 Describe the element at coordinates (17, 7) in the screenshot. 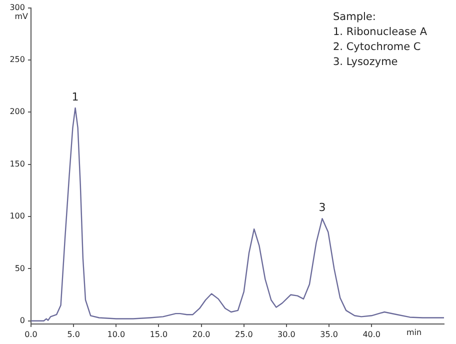

I see `y-tick-label: 300` at that location.